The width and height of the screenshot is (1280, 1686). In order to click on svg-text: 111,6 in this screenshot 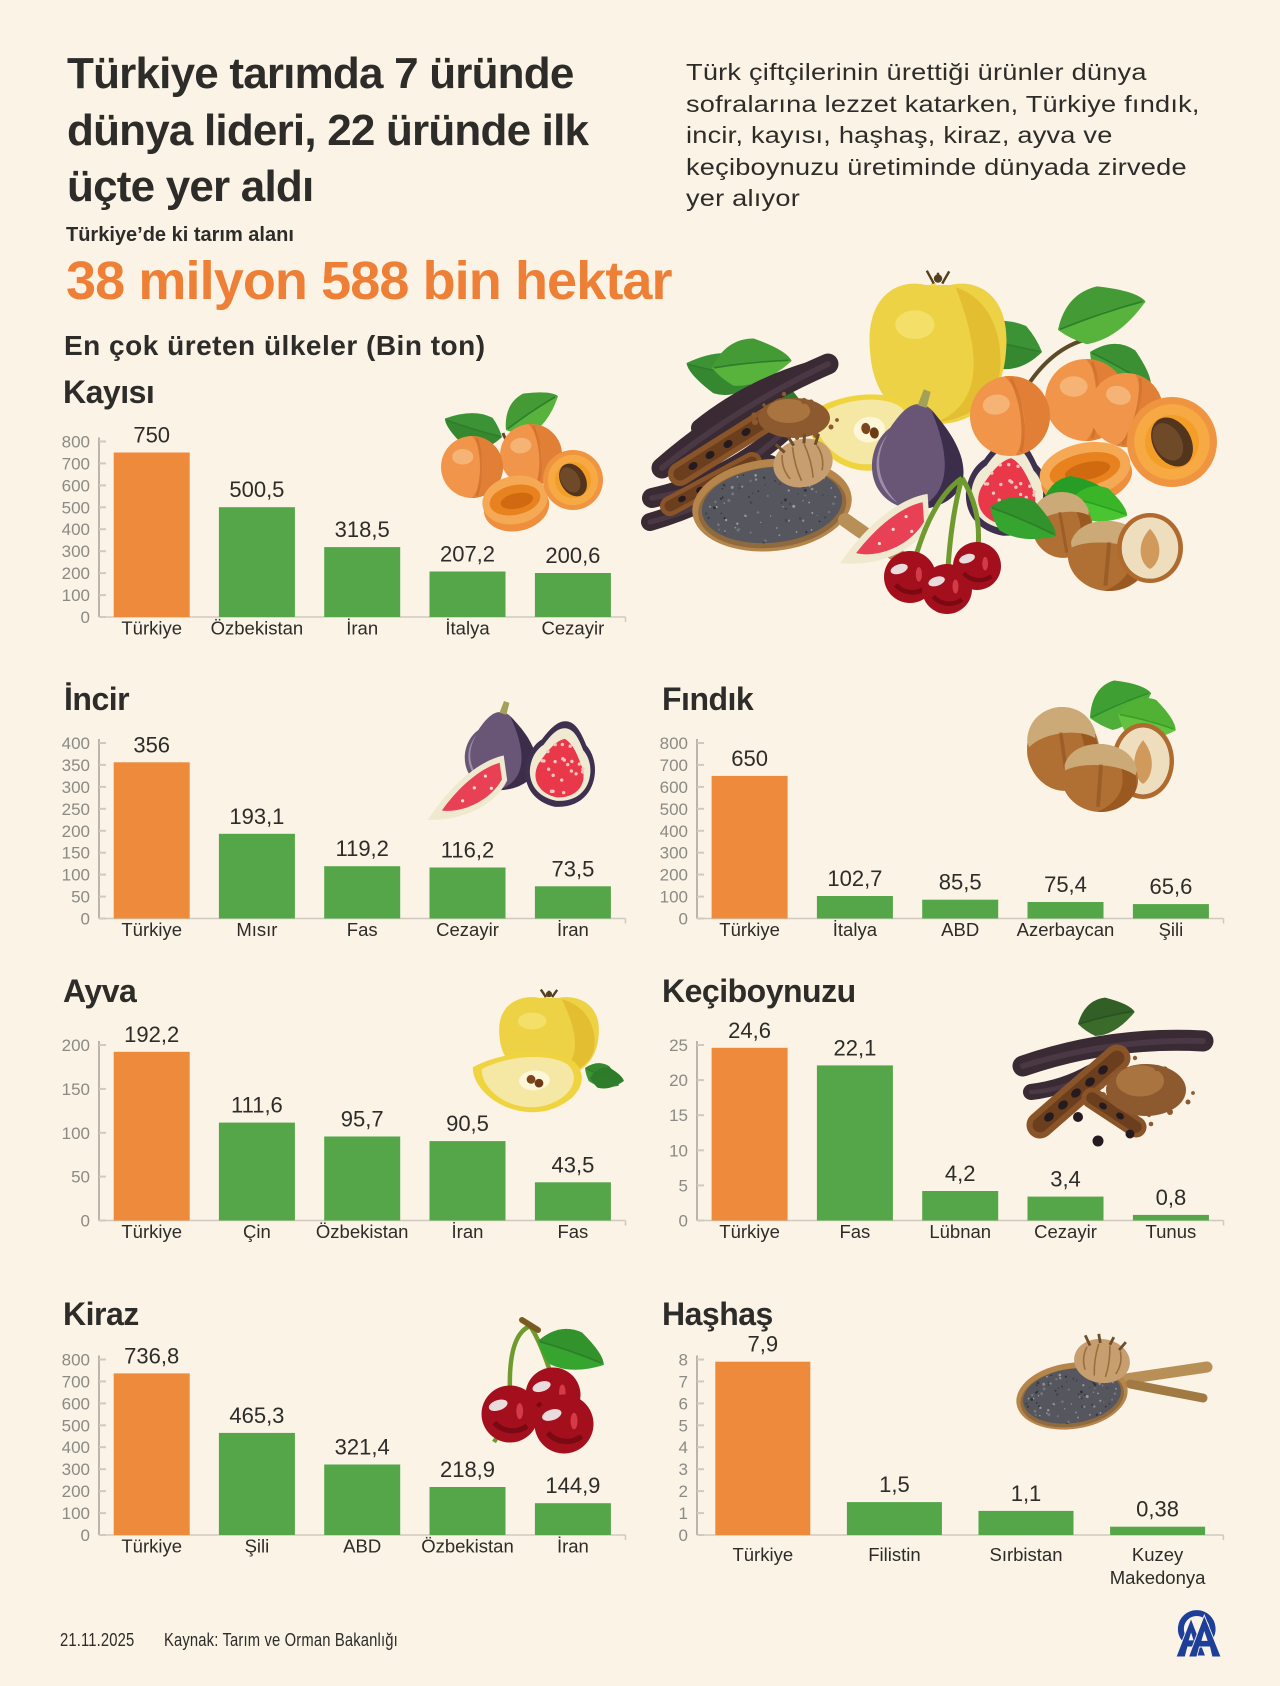, I will do `click(257, 1105)`.